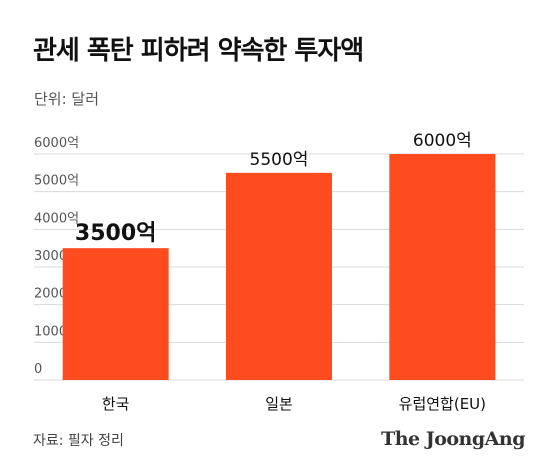 The width and height of the screenshot is (559, 474). What do you see at coordinates (38, 369) in the screenshot?
I see `y-tick-label: 0` at bounding box center [38, 369].